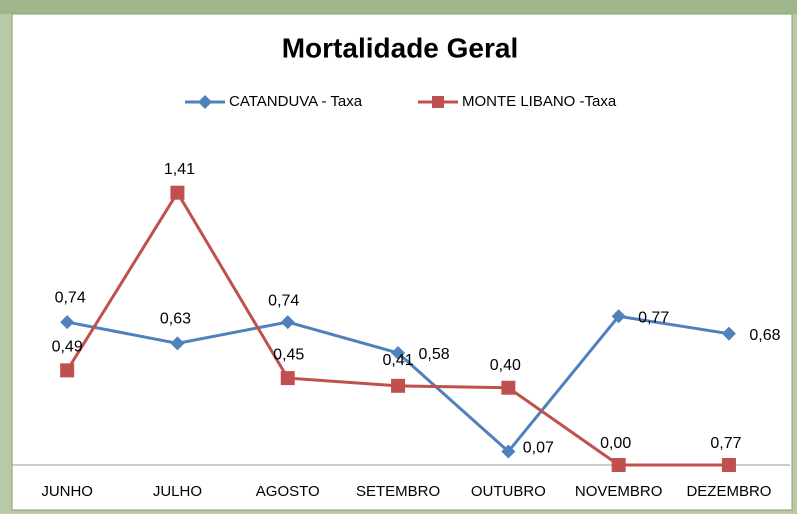 Image resolution: width=797 pixels, height=514 pixels. Describe the element at coordinates (288, 491) in the screenshot. I see `x-tick-label: AGOSTO` at that location.